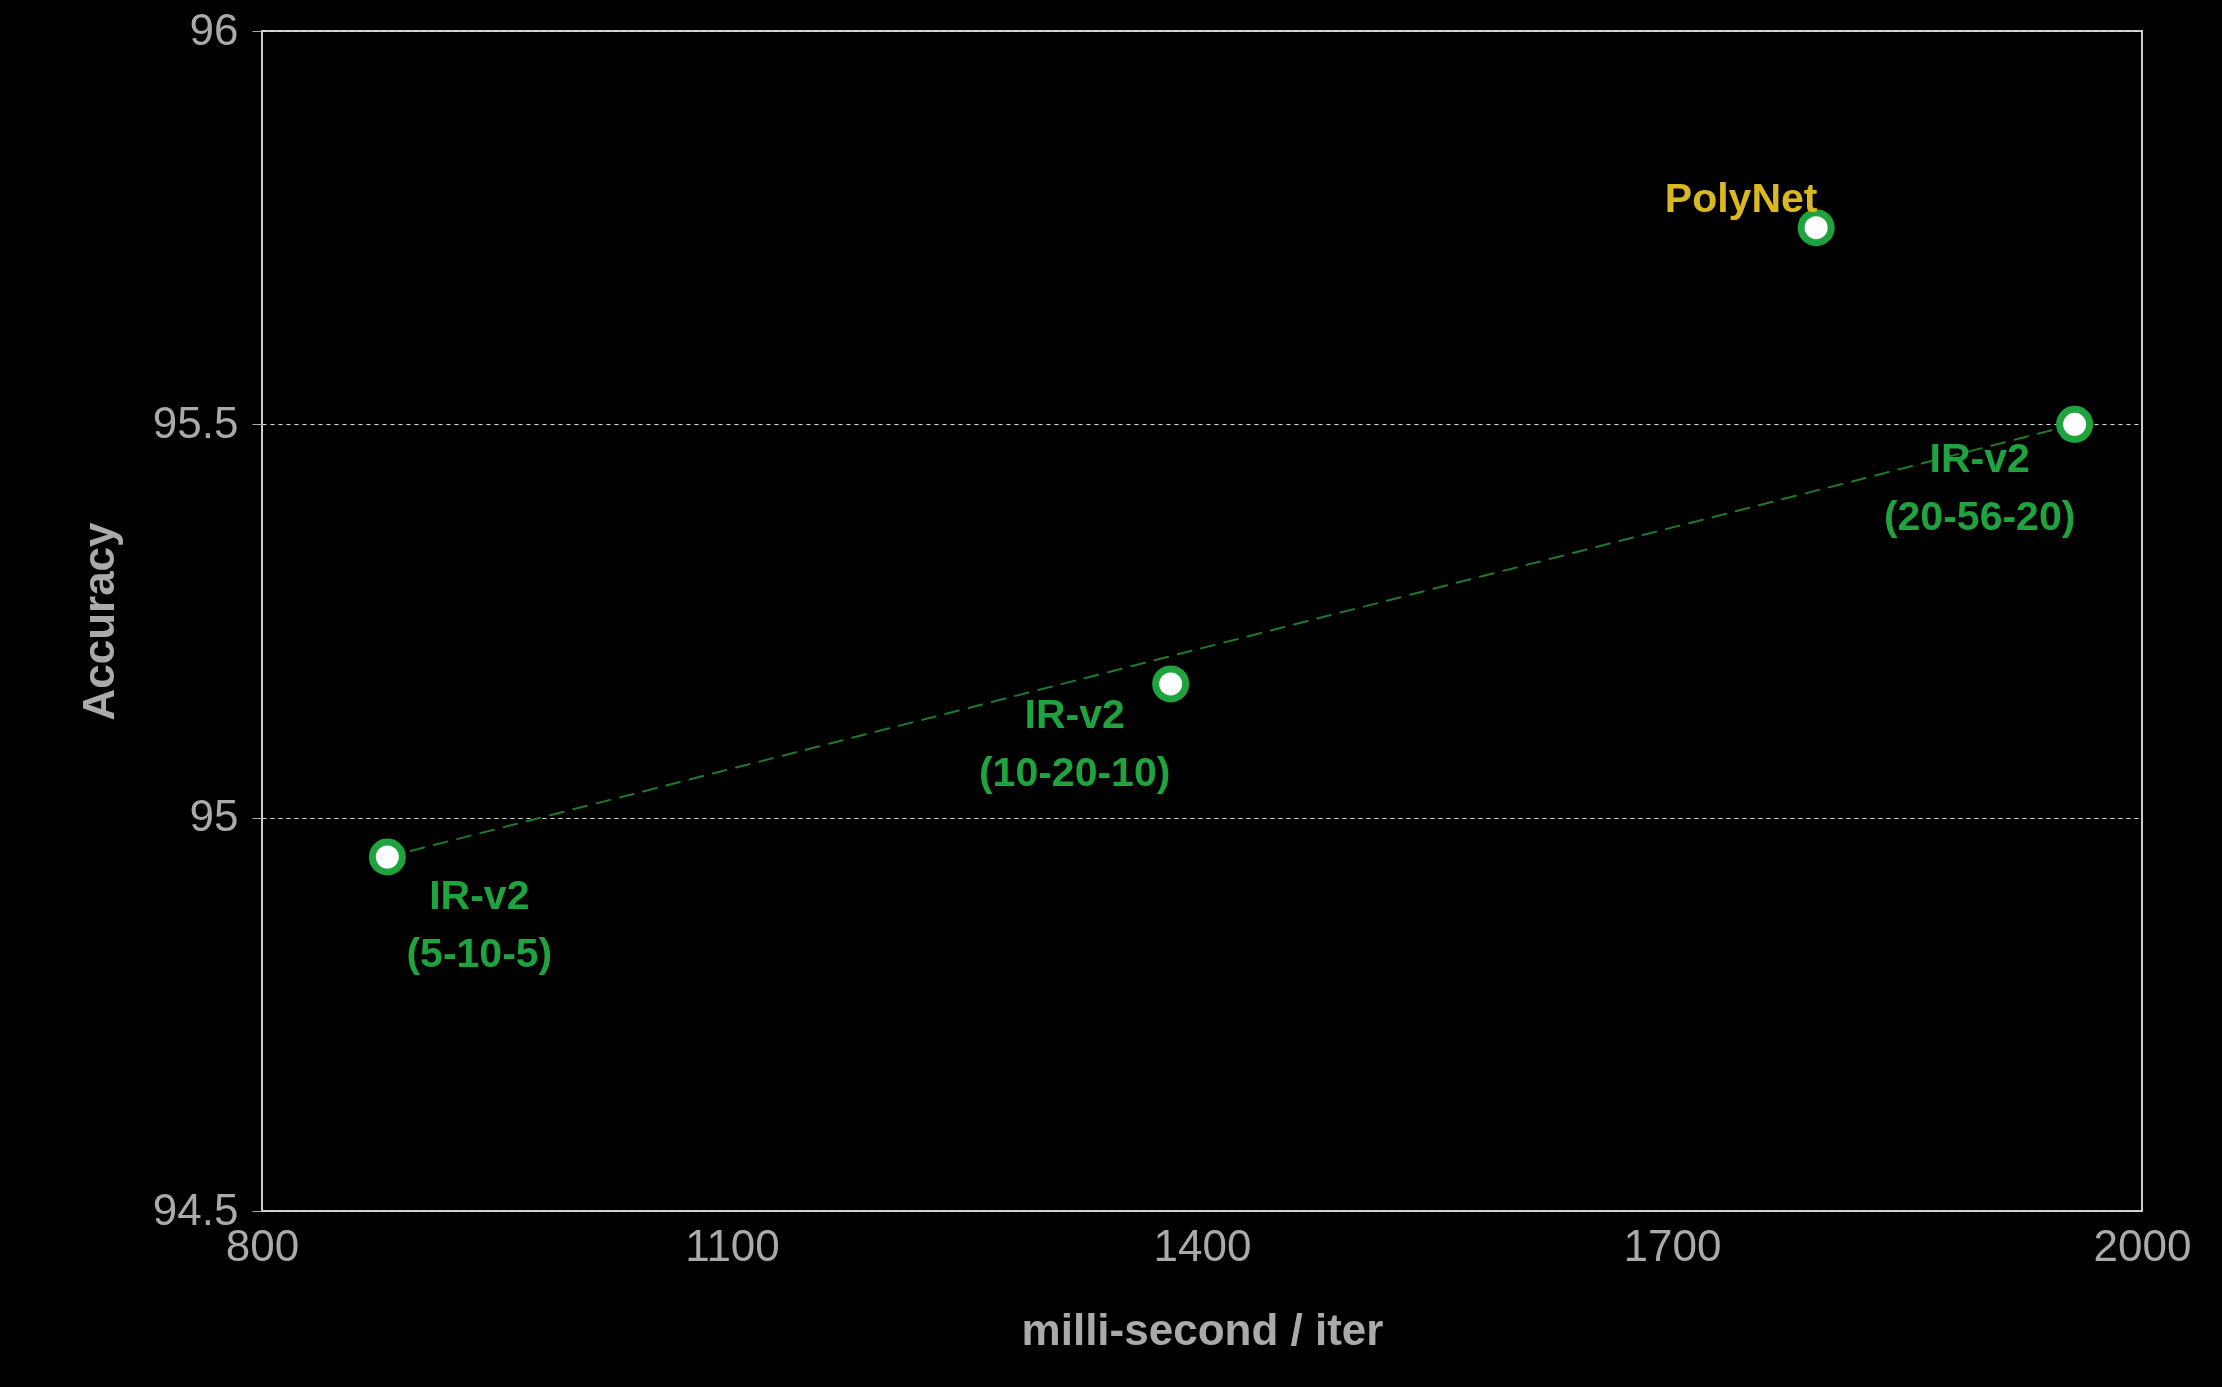 The image size is (2222, 1387). Describe the element at coordinates (214, 29) in the screenshot. I see `y-tick-label: 96` at that location.